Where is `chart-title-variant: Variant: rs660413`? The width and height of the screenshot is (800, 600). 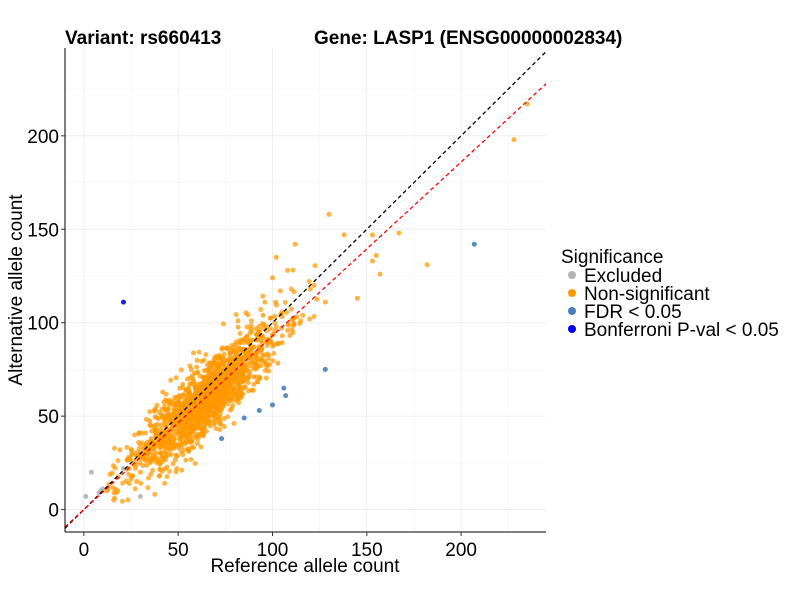 chart-title-variant: Variant: rs660413 is located at coordinates (143, 38).